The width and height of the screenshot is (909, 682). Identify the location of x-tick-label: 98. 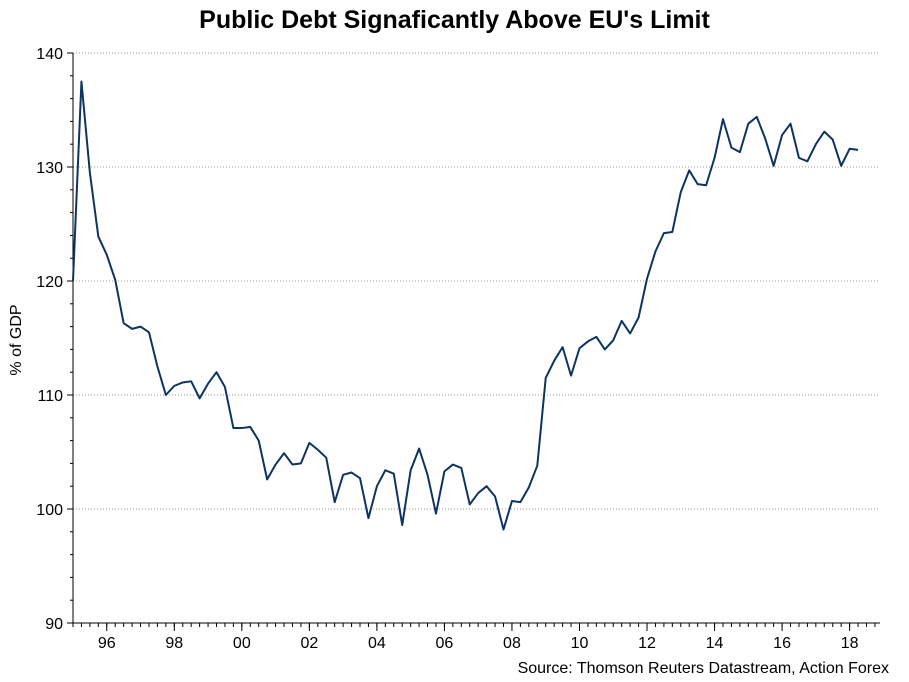
(174, 643).